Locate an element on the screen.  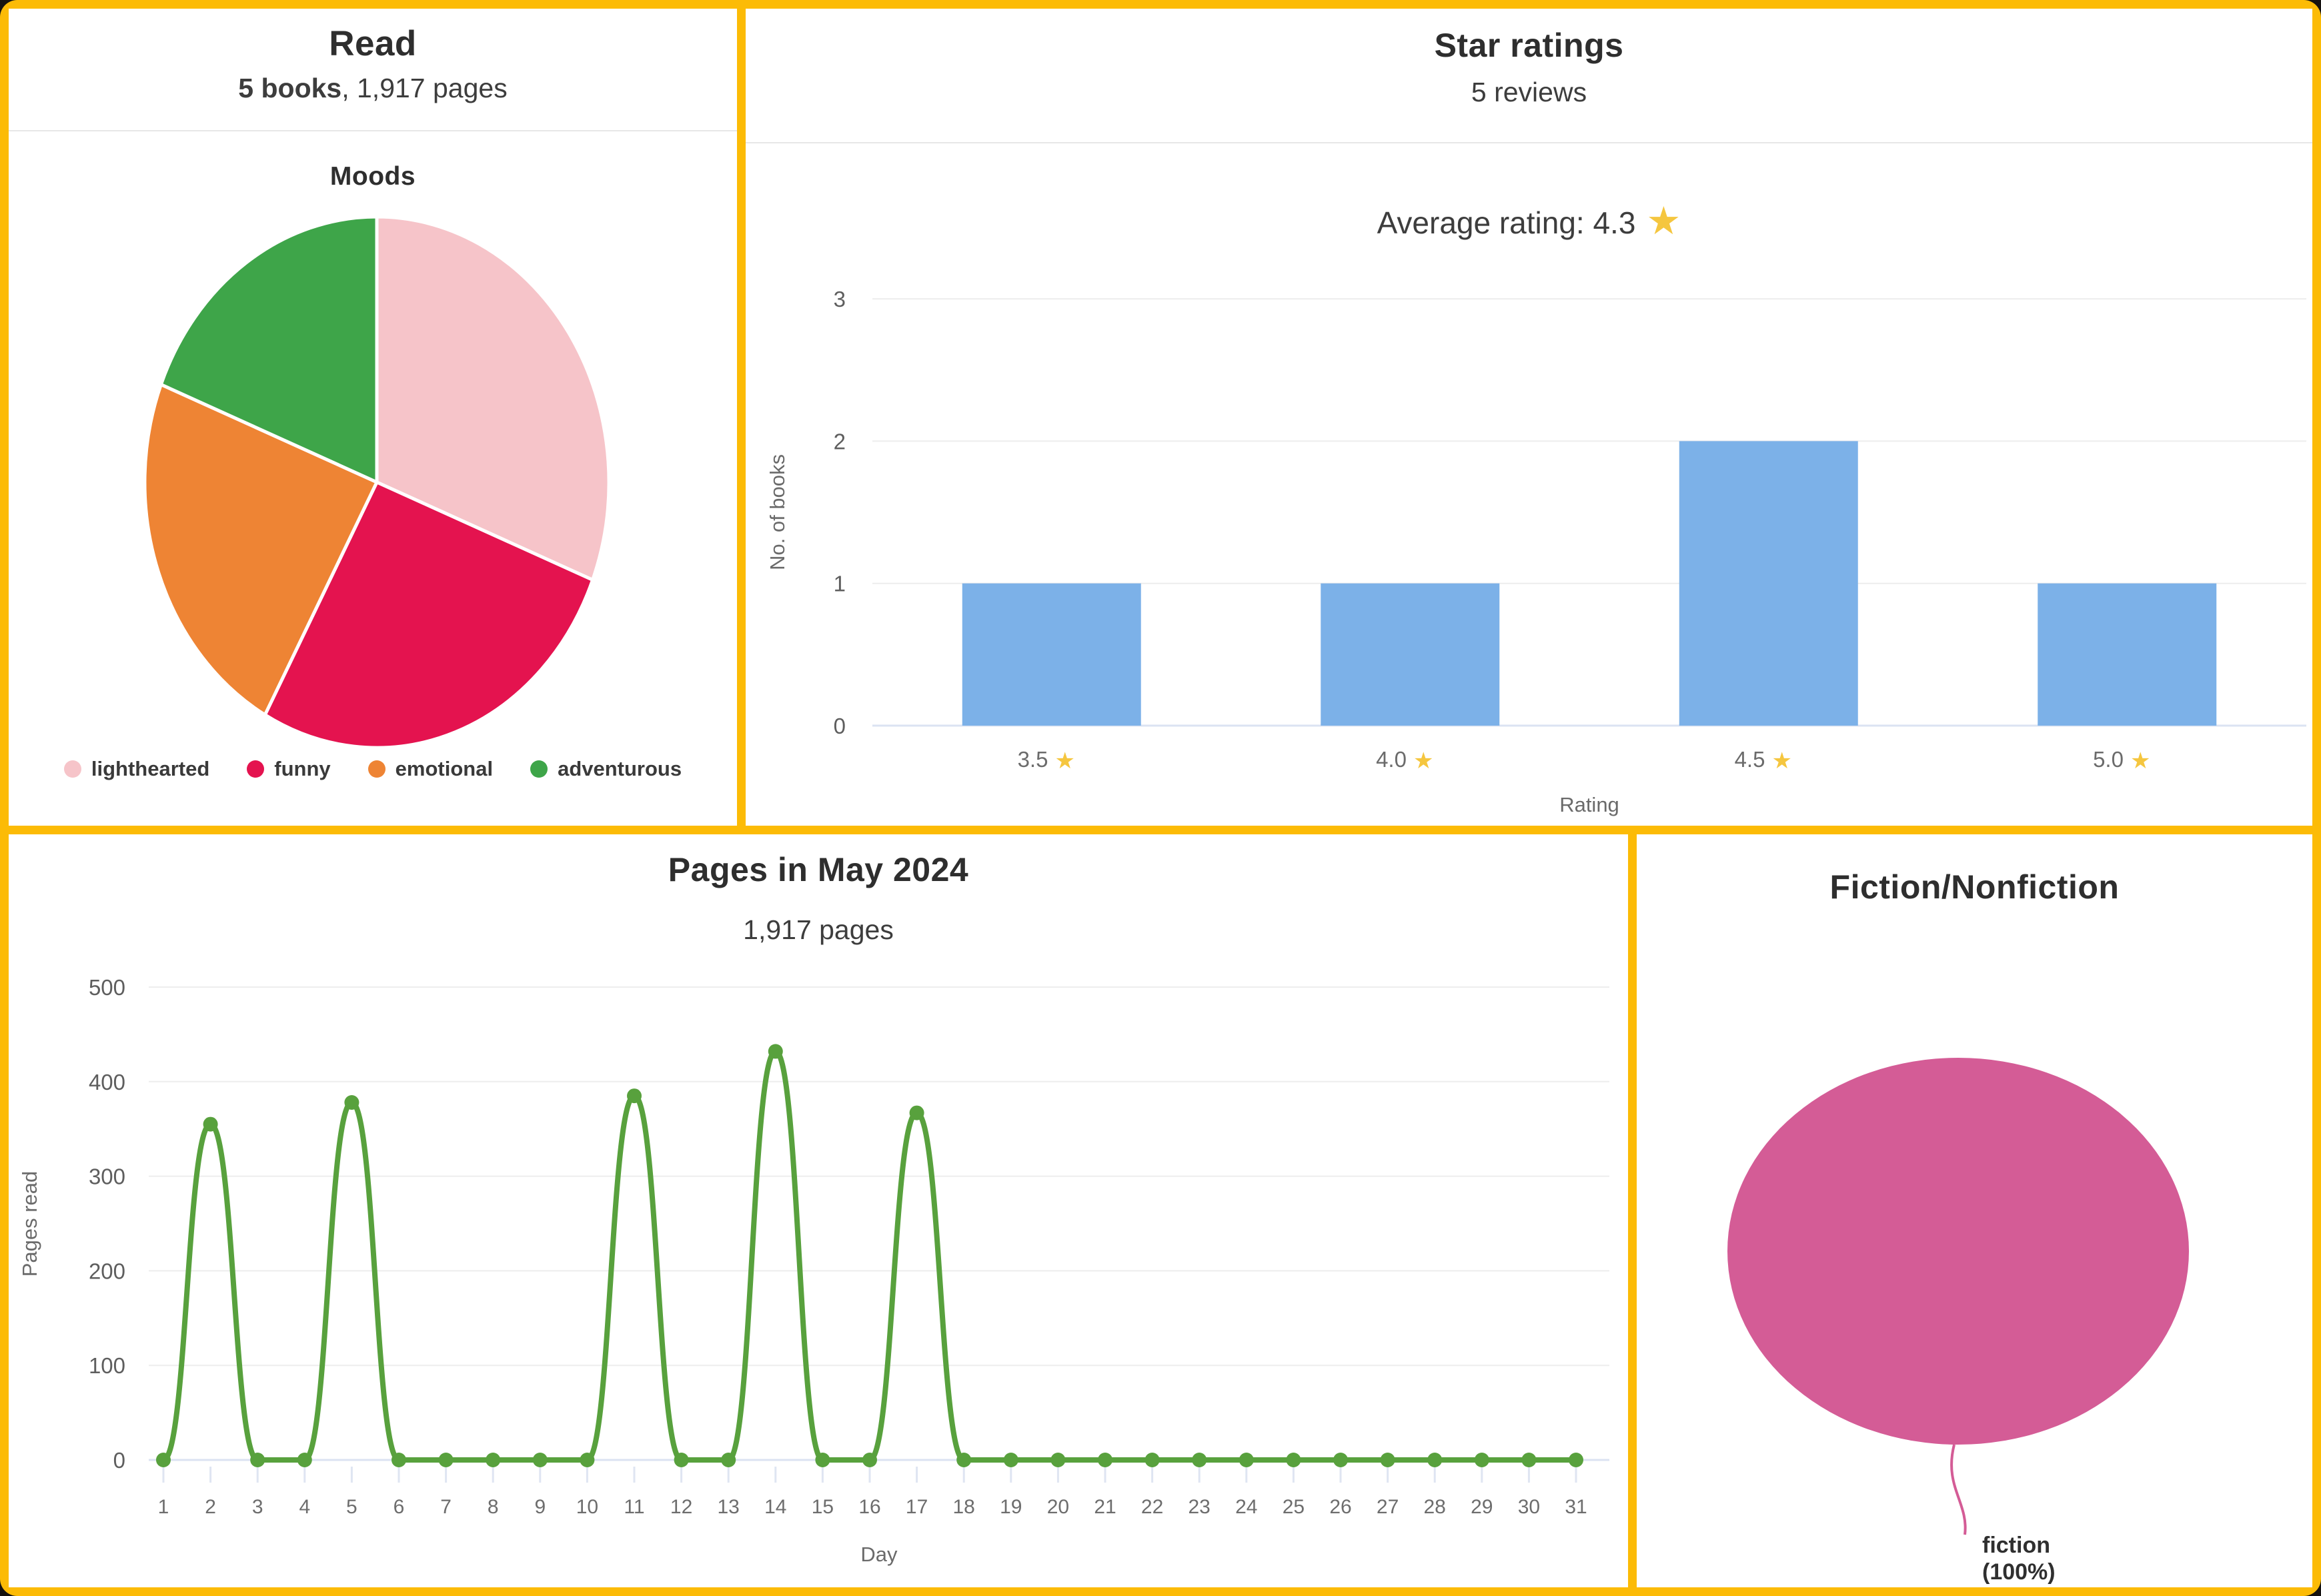
star-ratings-subtitle: 5 reviews is located at coordinates (1529, 92).